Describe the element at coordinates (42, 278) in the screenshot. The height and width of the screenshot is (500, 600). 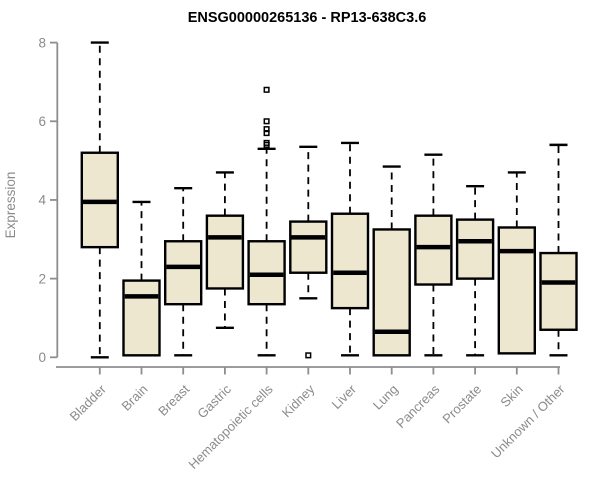
I see `y-tick-label: 2` at that location.